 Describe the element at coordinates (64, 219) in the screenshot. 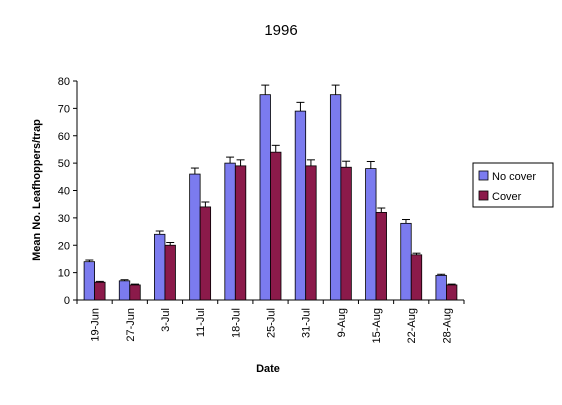

I see `y-tick-label: 30` at that location.